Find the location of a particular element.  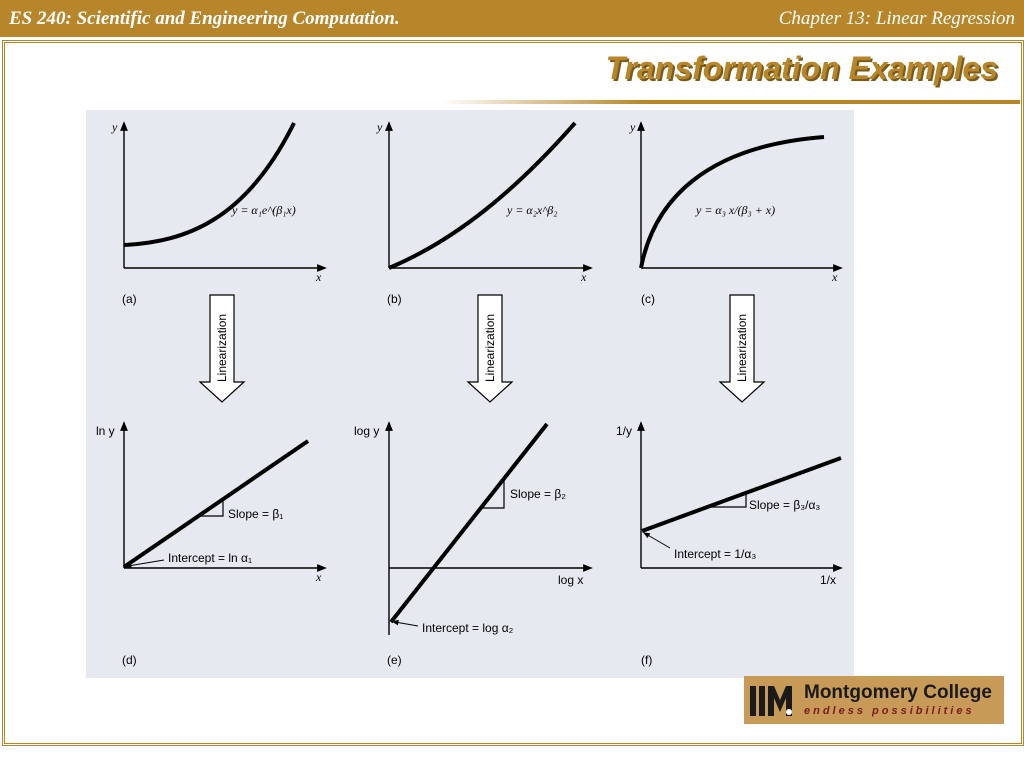

panel-e-slope-triangle is located at coordinates (493, 494).